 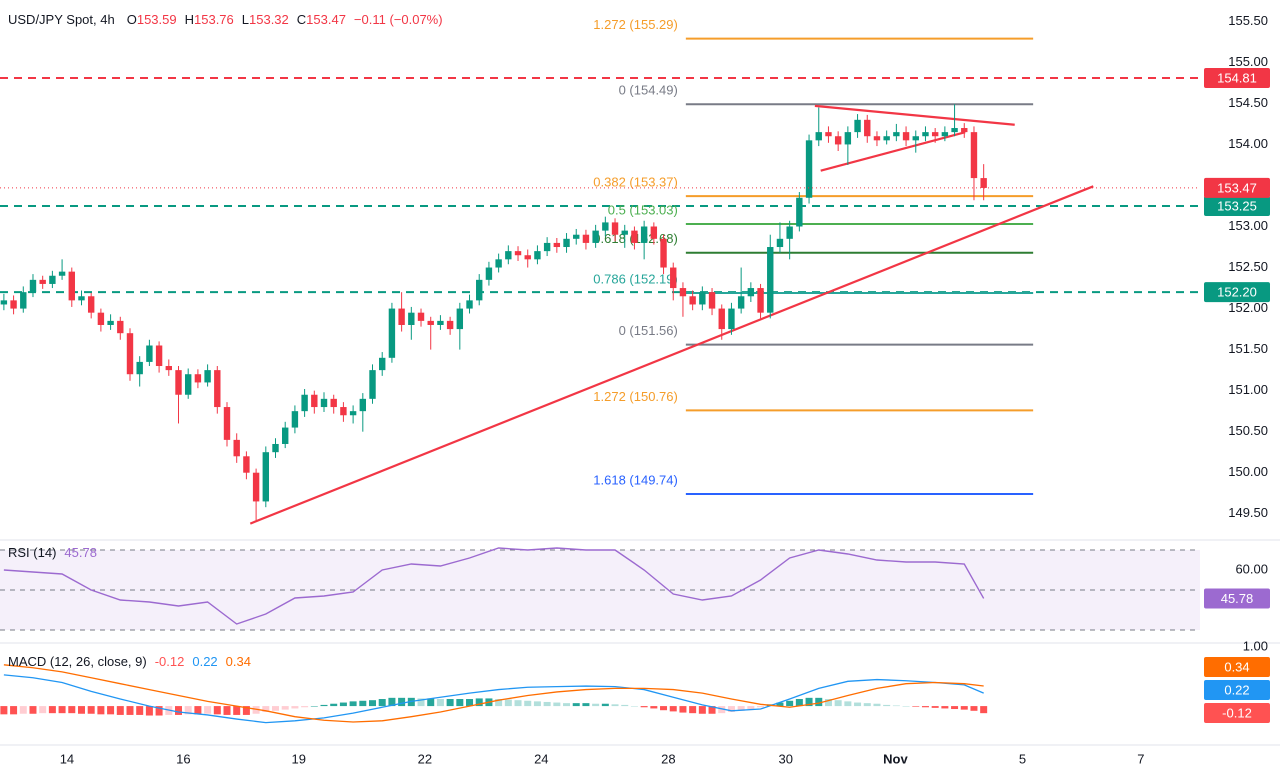 What do you see at coordinates (245, 19) in the screenshot?
I see `ohlc-key: L` at bounding box center [245, 19].